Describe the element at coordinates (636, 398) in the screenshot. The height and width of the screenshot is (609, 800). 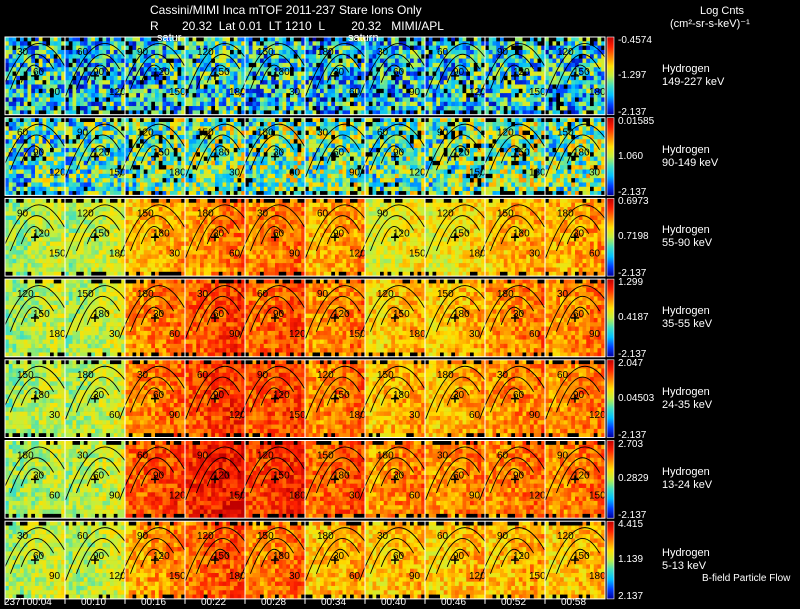
I see `colorbar-tick: 0.04503` at that location.